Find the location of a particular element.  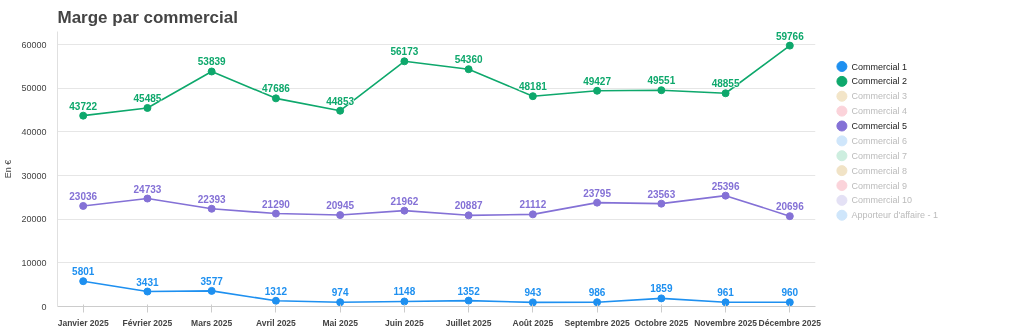

x-tick-label: Janvier 2025 is located at coordinates (83, 322).